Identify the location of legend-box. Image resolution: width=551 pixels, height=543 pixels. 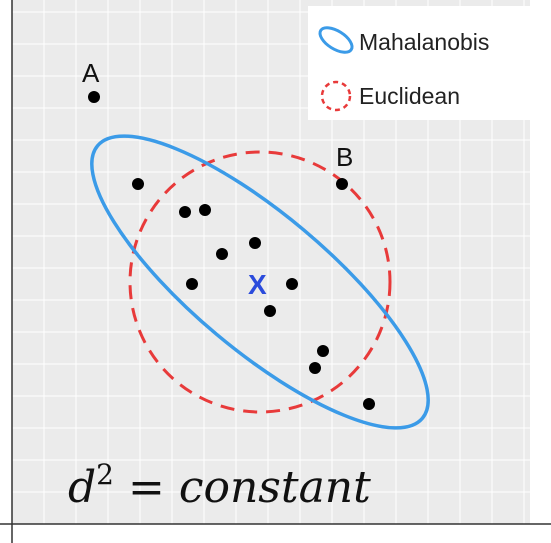
(419, 63).